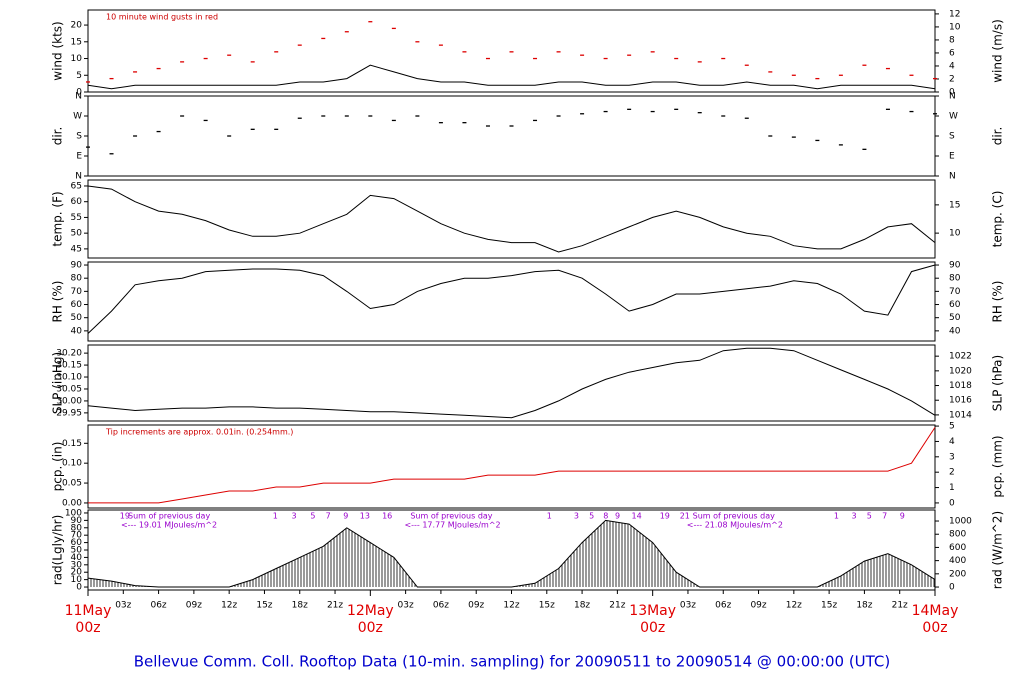  Describe the element at coordinates (605, 516) in the screenshot. I see `panel-note: 8` at that location.